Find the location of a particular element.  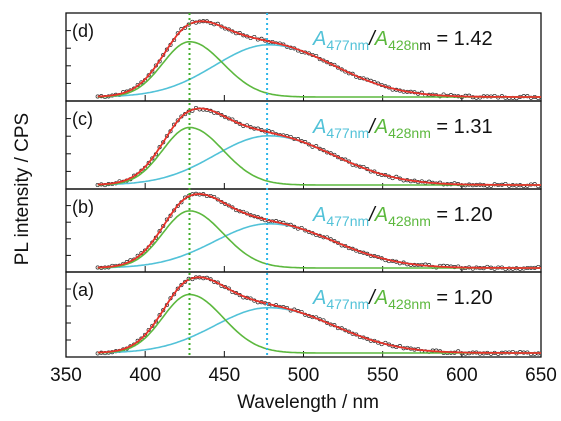

panel-label: (c) is located at coordinates (82, 119).